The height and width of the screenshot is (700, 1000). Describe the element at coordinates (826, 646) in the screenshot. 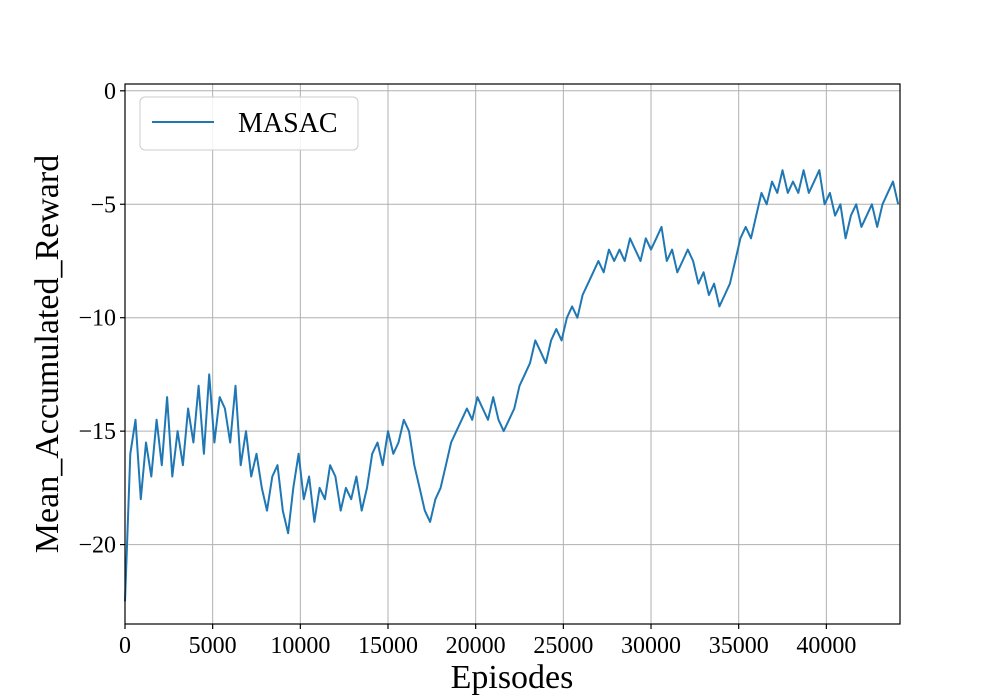

I see `x-tick-label: 40000` at that location.